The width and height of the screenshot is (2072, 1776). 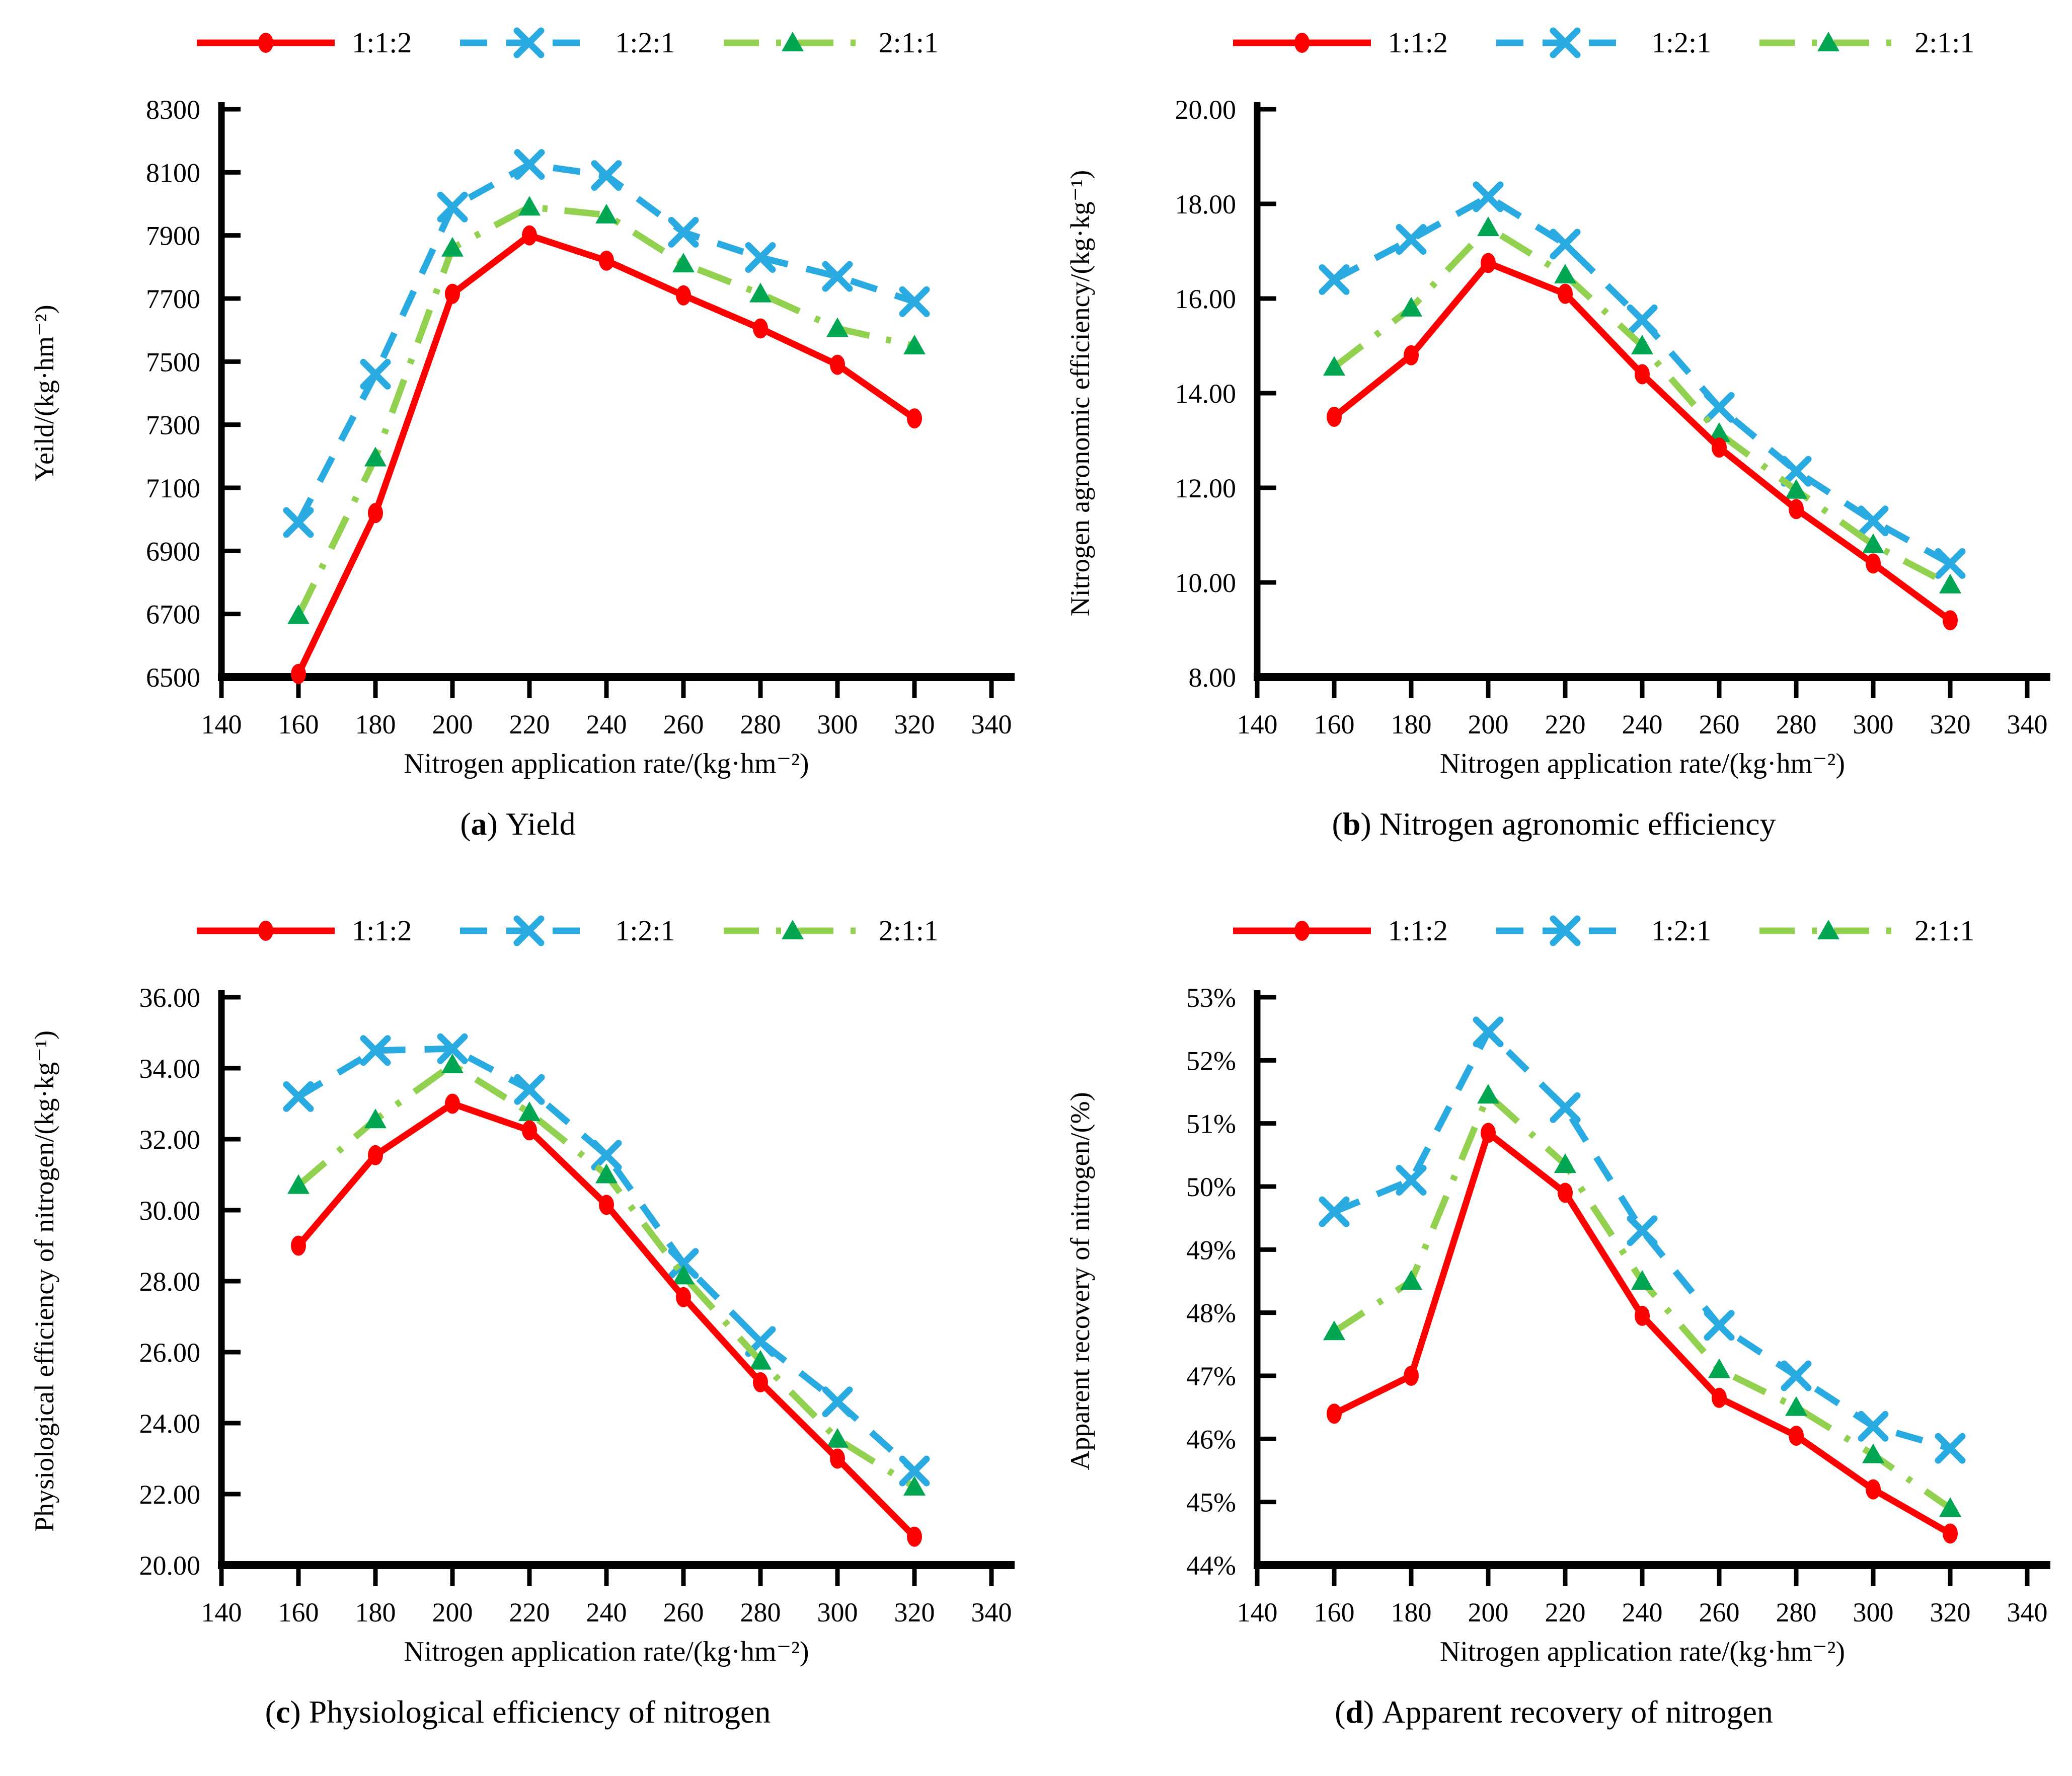 I want to click on y-tick-label: 32.00, so click(x=170, y=1140).